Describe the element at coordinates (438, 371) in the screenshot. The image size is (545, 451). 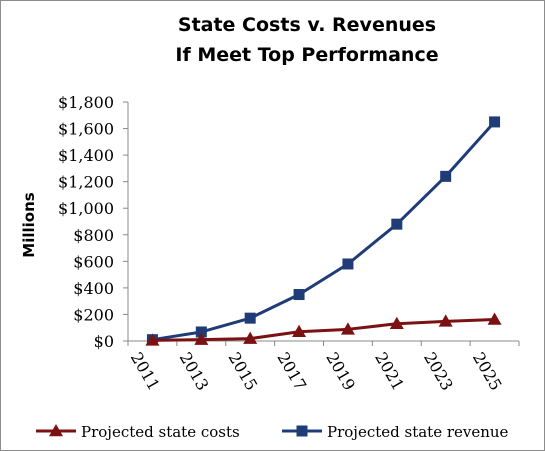
I see `x-tick-label: 2023` at that location.